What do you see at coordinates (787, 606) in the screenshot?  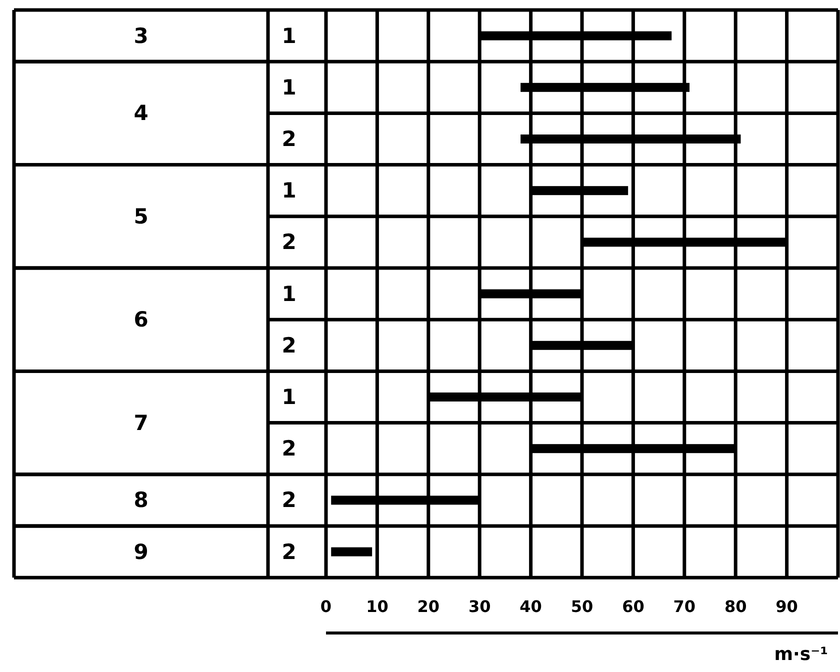 I see `x-tick-label: 90` at bounding box center [787, 606].